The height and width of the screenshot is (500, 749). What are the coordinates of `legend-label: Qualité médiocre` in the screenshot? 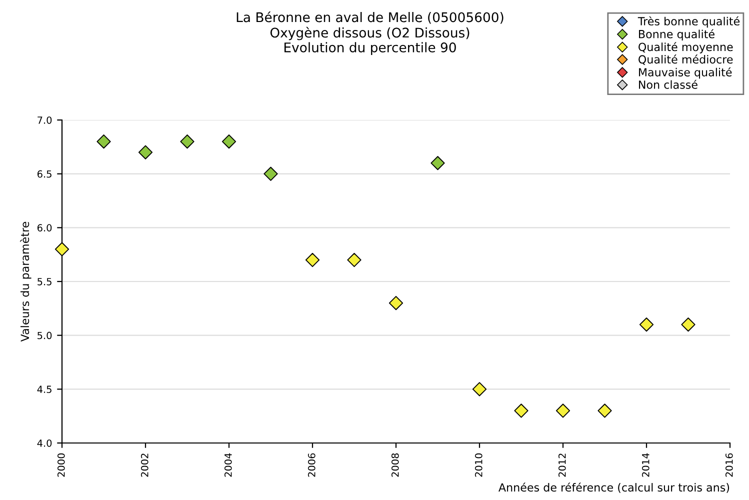 It's located at (685, 59).